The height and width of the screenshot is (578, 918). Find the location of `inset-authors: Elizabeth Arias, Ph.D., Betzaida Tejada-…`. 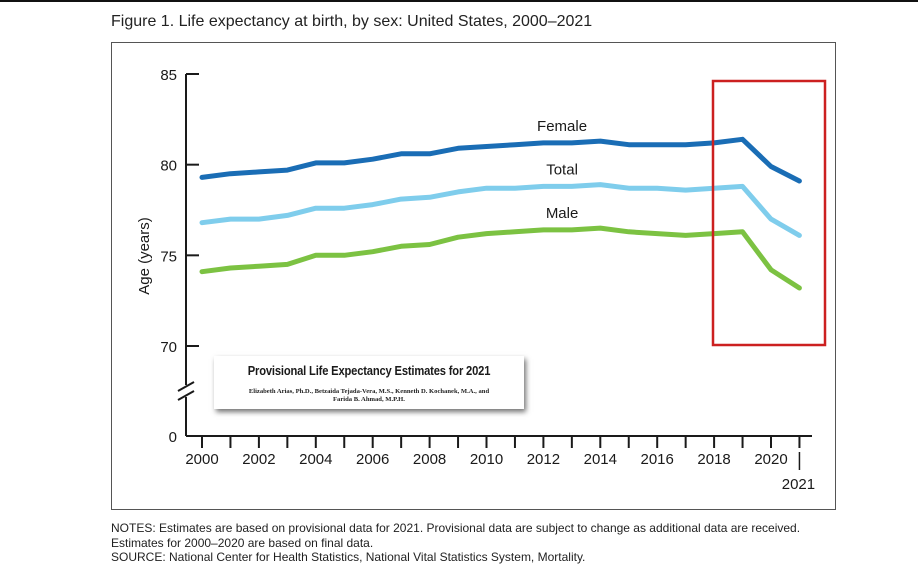

inset-authors: Elizabeth Arias, Ph.D., Betzaida Tejada-… is located at coordinates (369, 396).